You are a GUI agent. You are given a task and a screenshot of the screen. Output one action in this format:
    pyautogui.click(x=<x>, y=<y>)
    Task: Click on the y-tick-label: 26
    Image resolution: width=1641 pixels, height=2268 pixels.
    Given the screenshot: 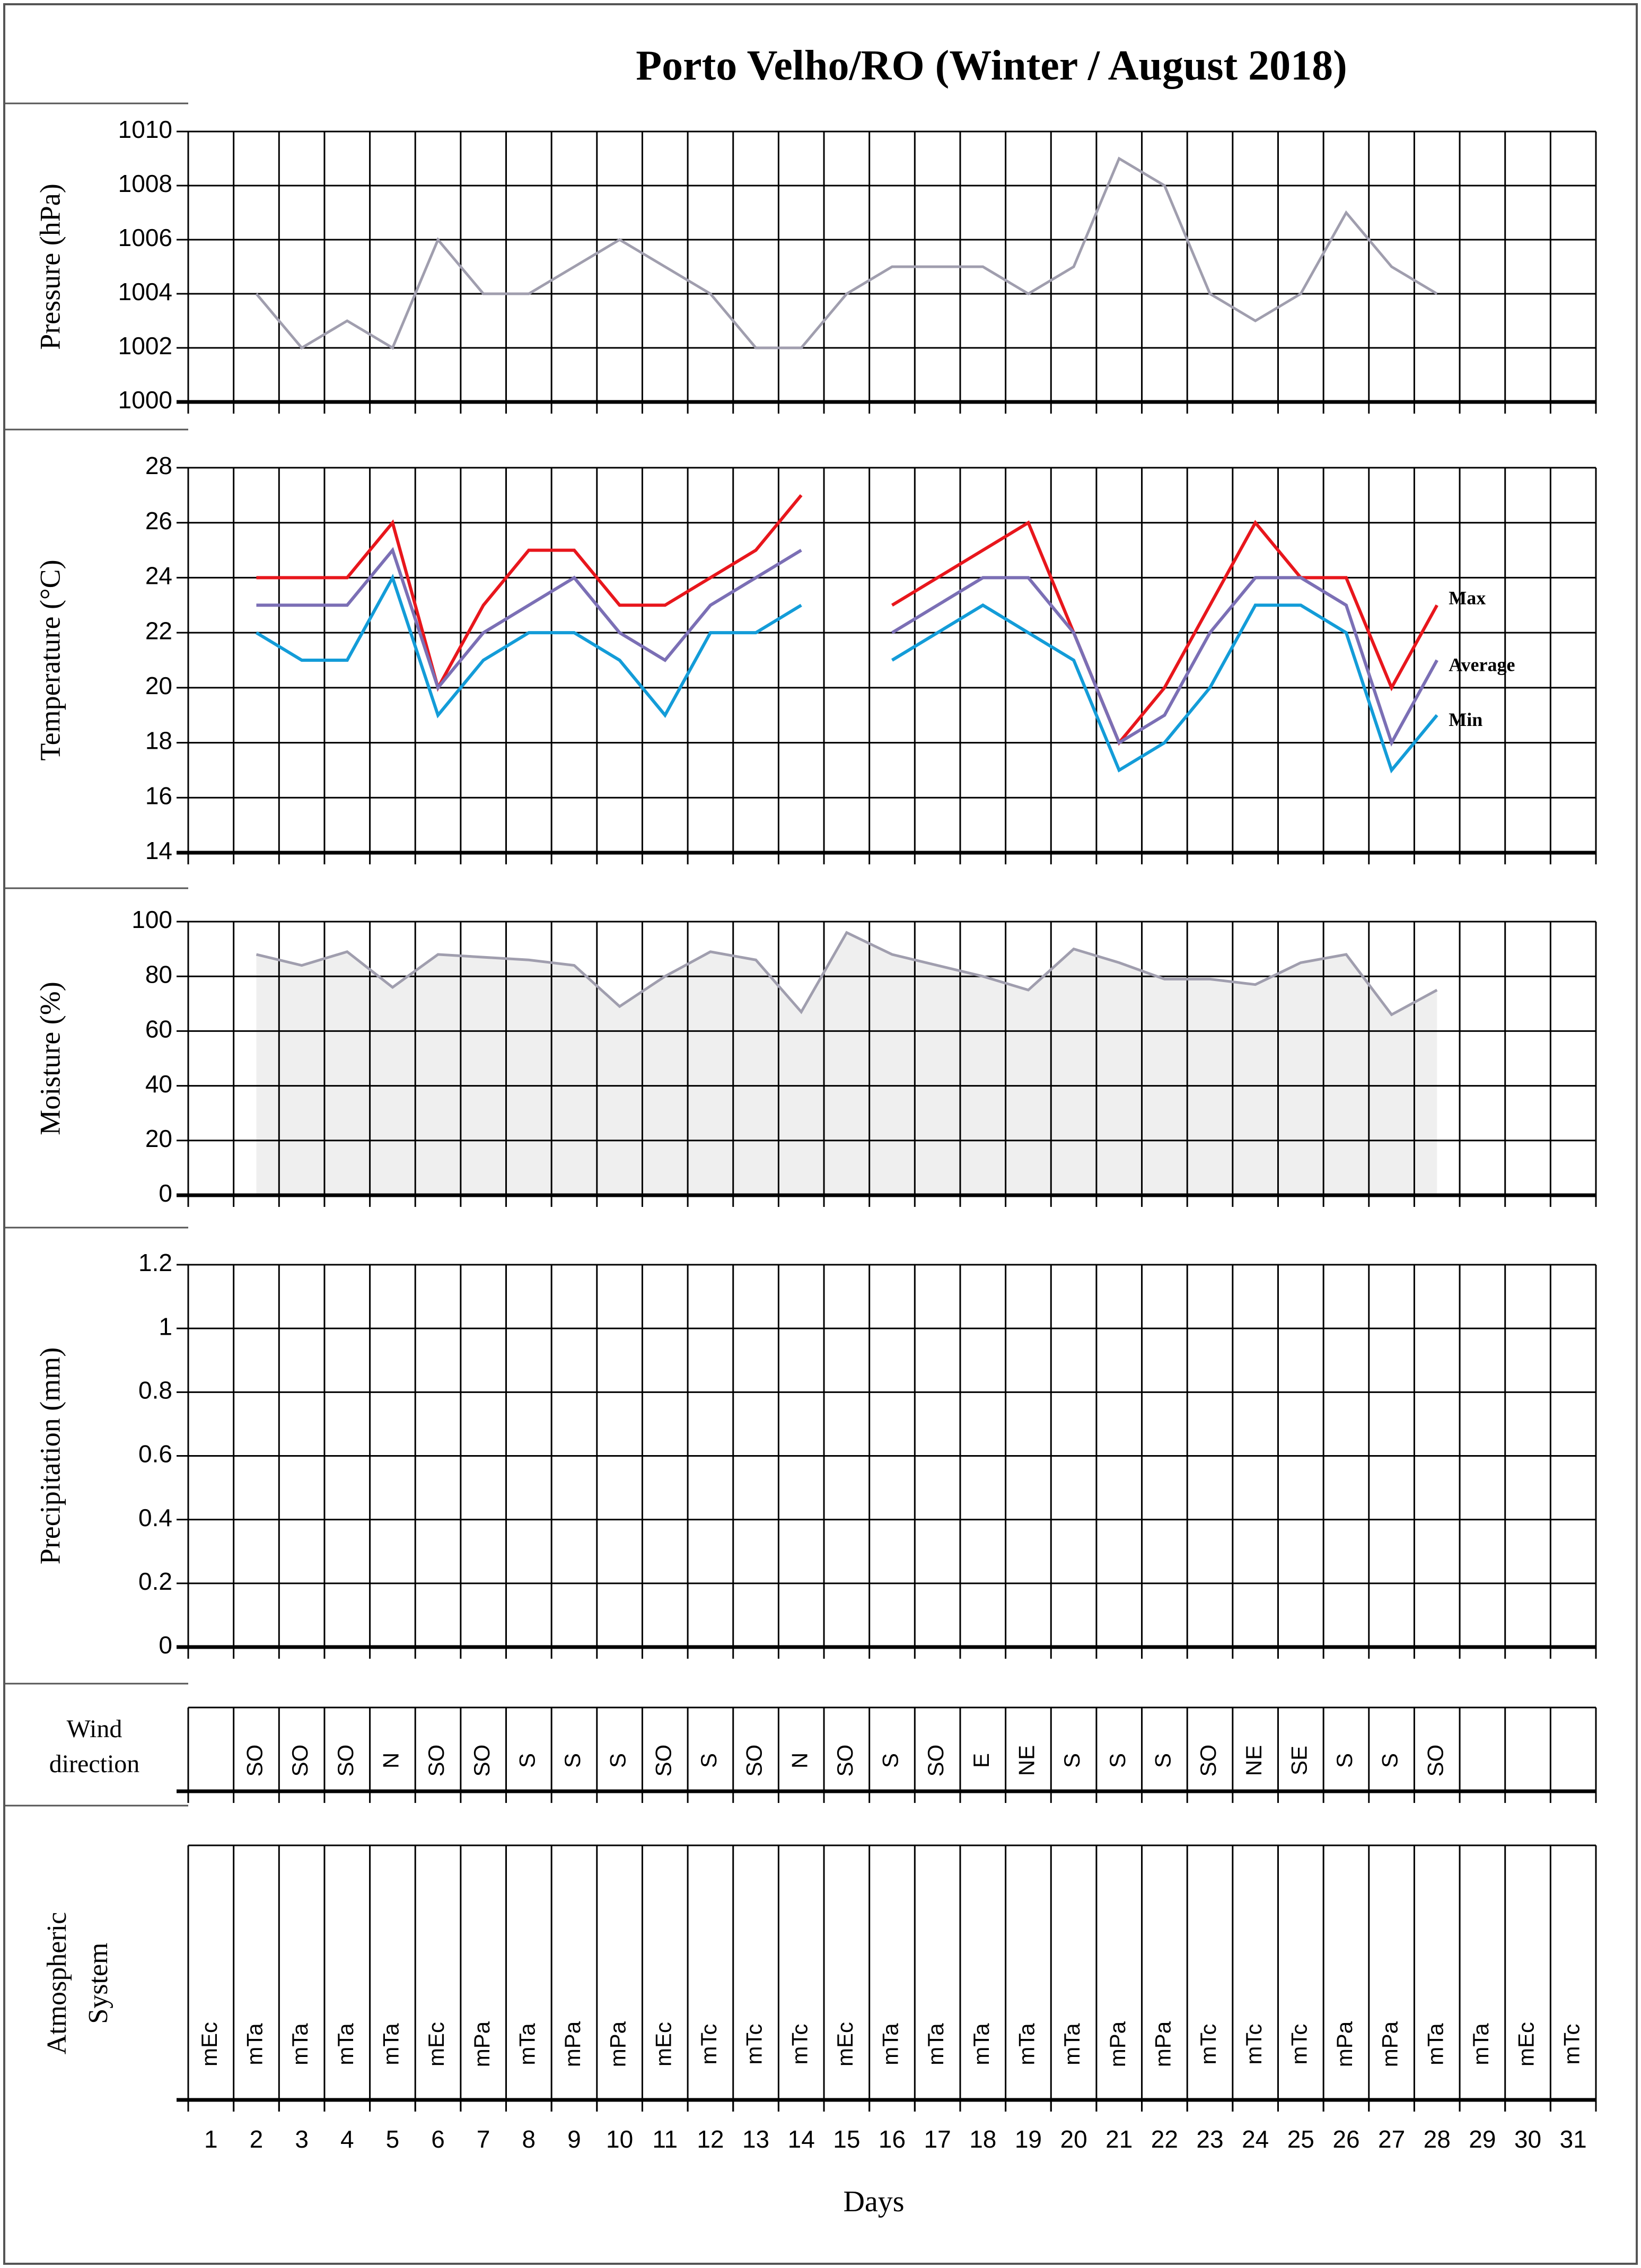 What is the action you would take?
    pyautogui.click(x=158, y=521)
    